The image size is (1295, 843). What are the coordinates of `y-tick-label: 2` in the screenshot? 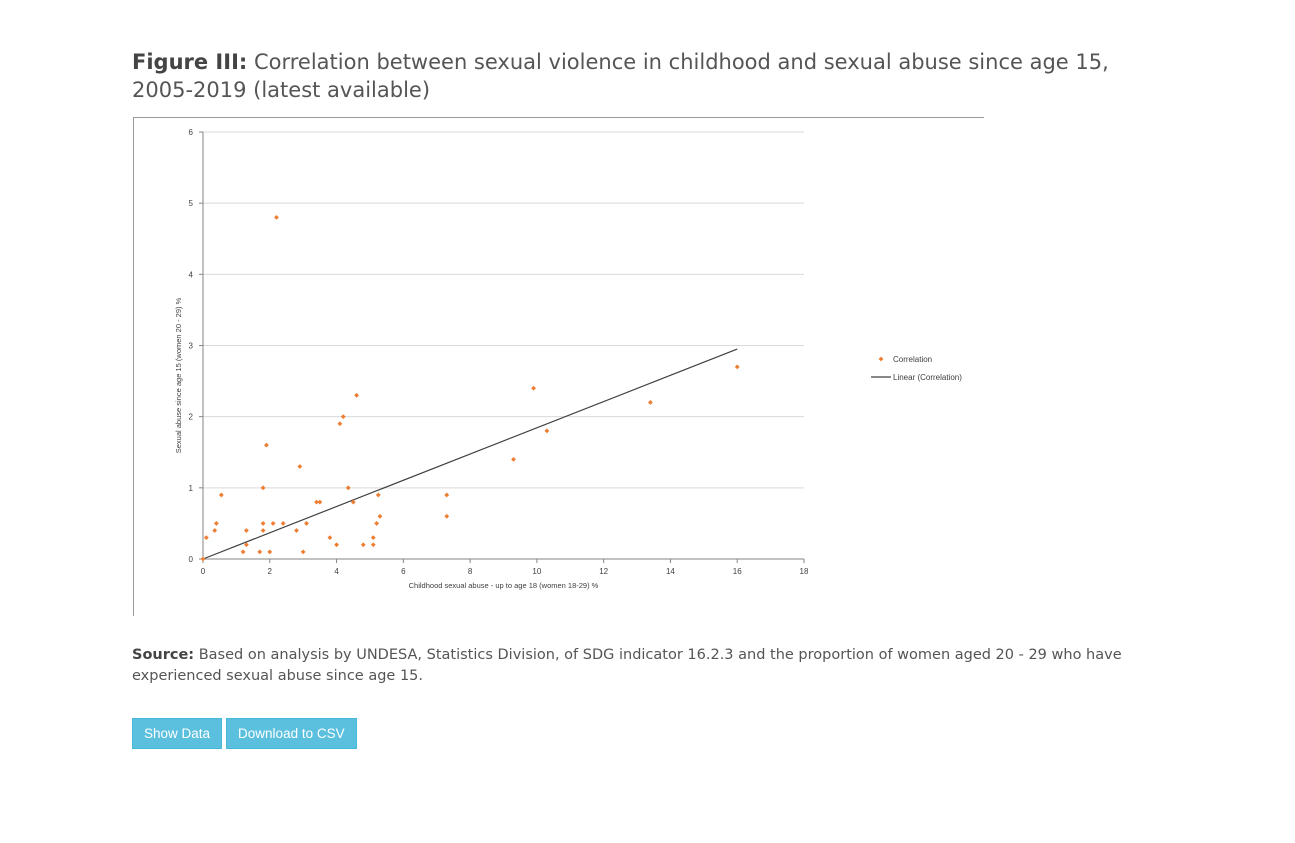 It's located at (191, 417).